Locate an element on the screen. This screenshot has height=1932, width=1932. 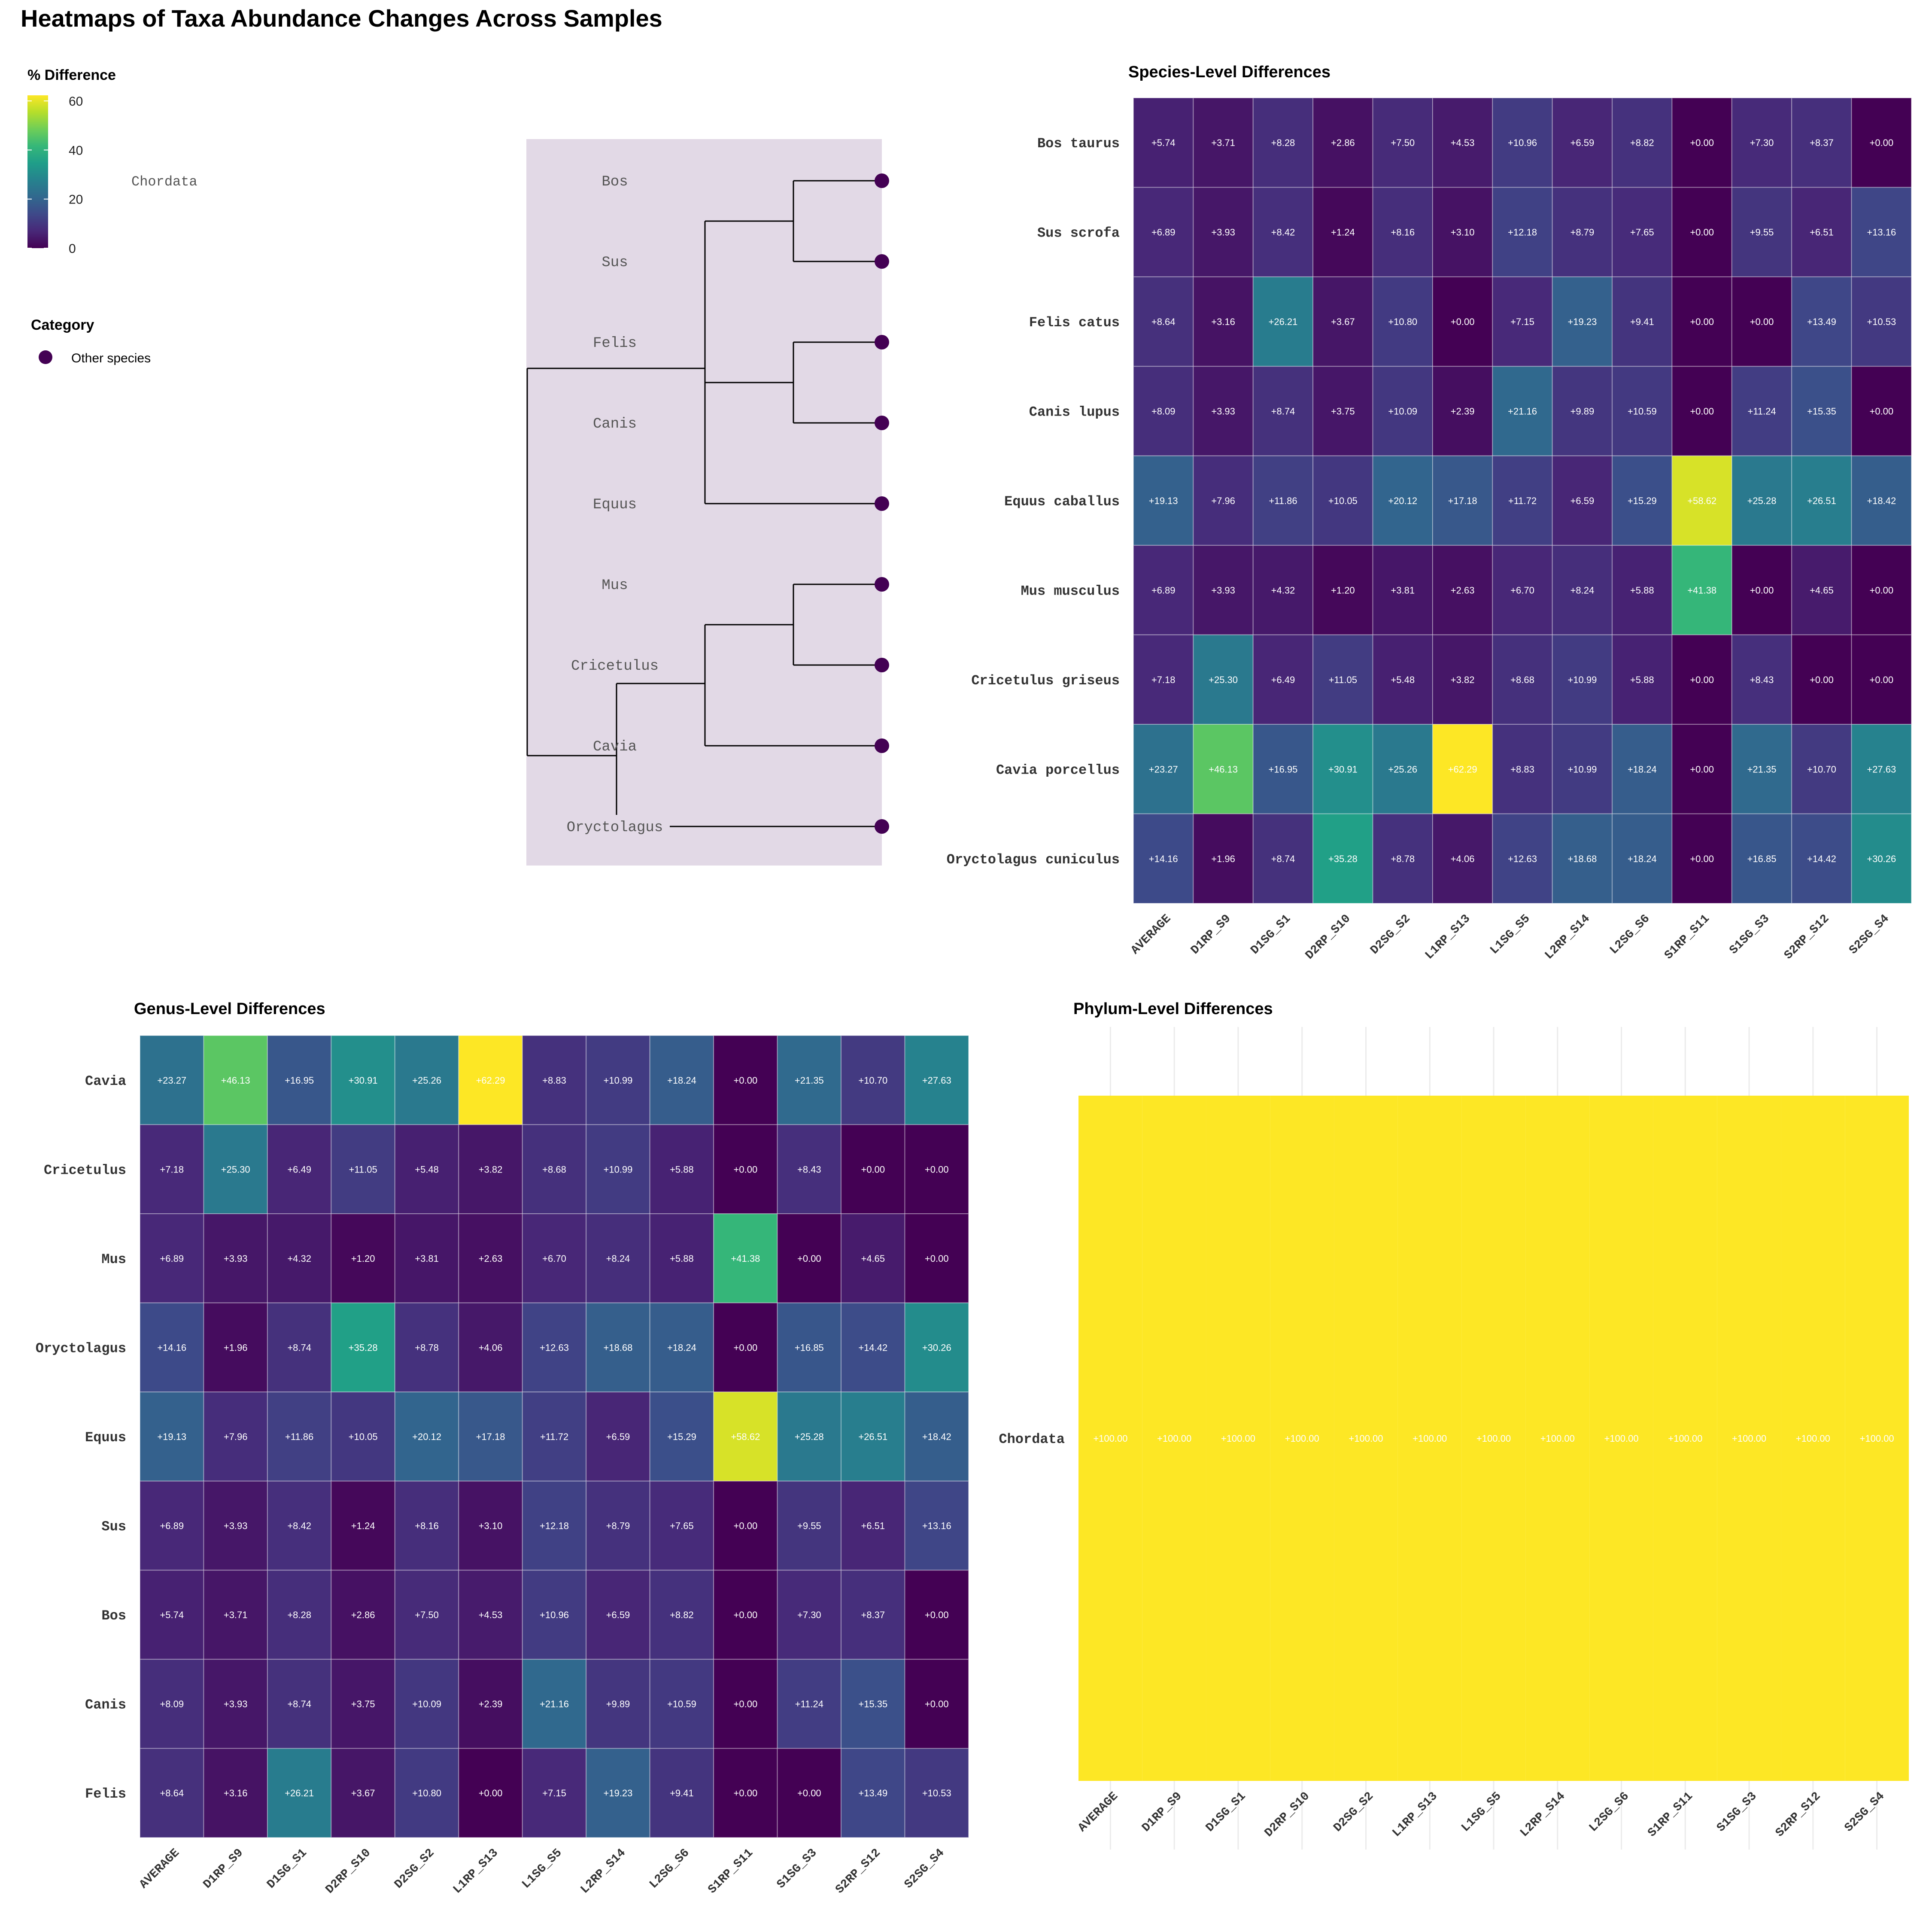
cell-value-label: +10.70 is located at coordinates (1821, 770).